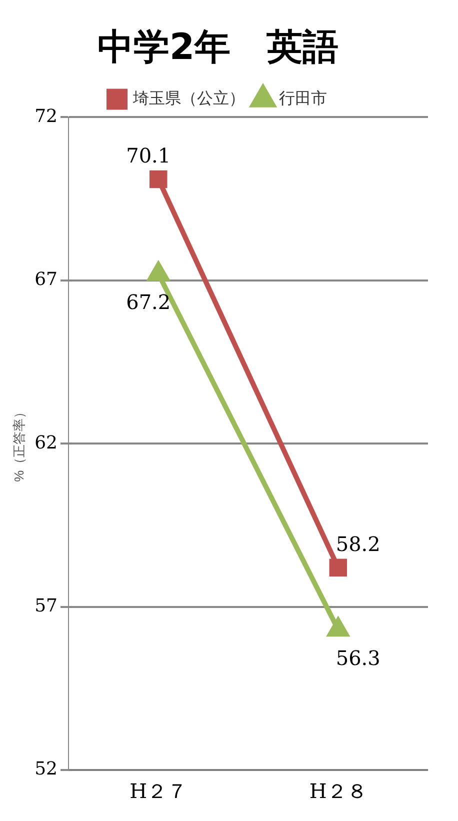 Image resolution: width=458 pixels, height=821 pixels. What do you see at coordinates (46, 769) in the screenshot?
I see `y-tick-label: 52` at bounding box center [46, 769].